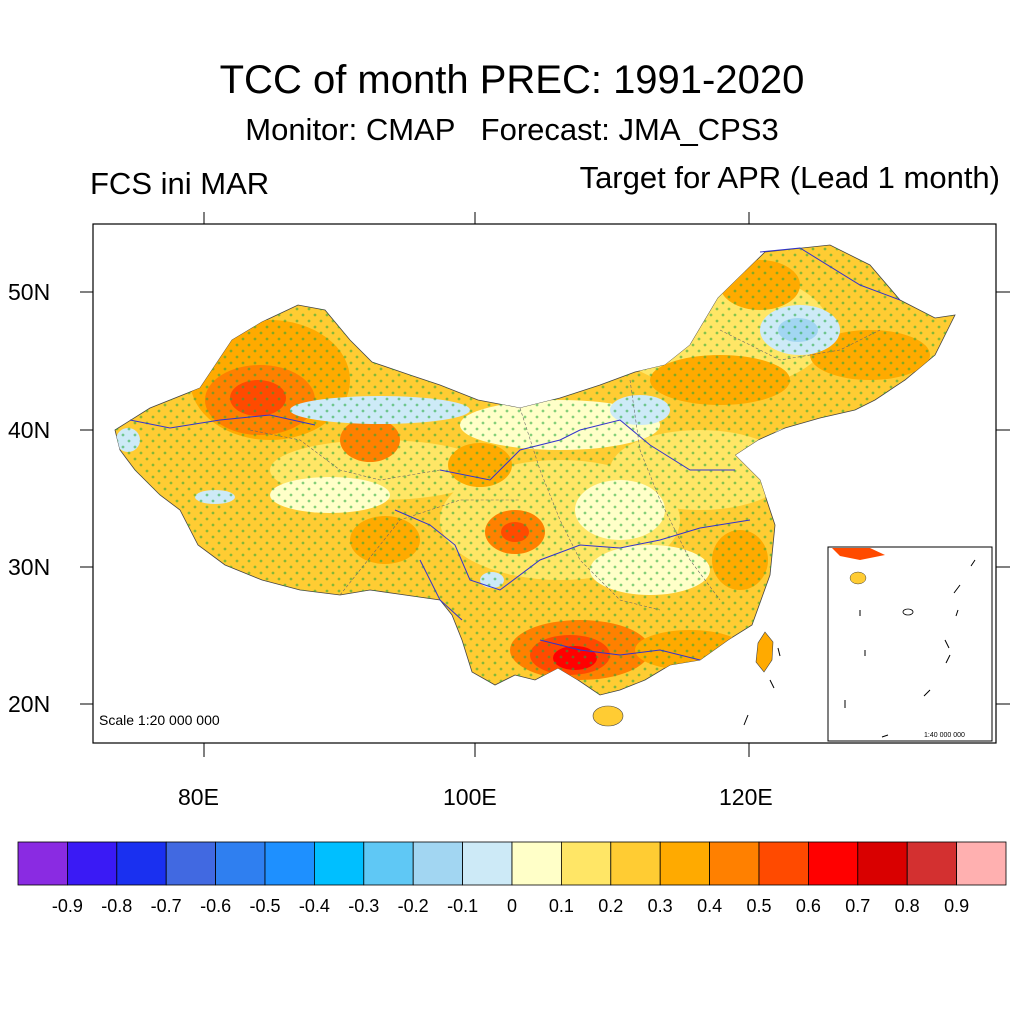  What do you see at coordinates (789, 177) in the screenshot?
I see `target-month-label: Target for APR (Lead 1 month)` at bounding box center [789, 177].